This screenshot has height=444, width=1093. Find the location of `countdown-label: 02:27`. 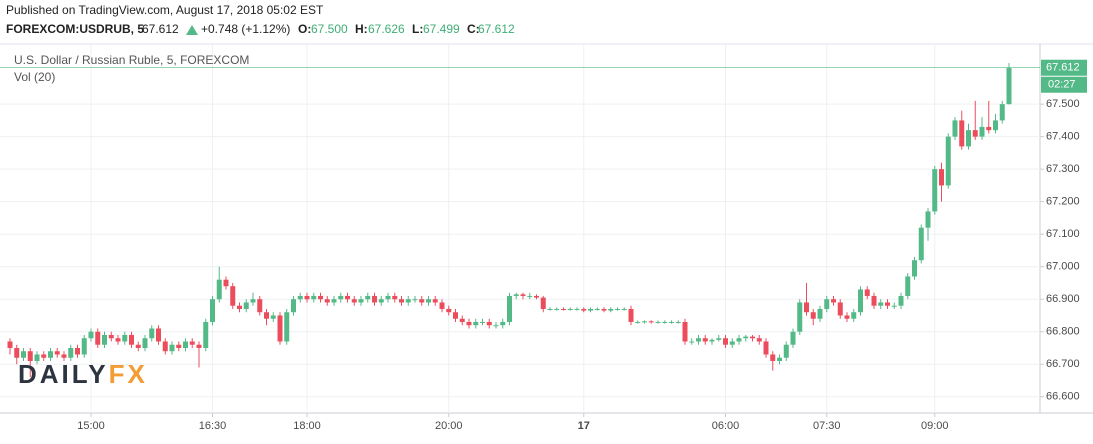

countdown-label: 02:27 is located at coordinates (1062, 85).